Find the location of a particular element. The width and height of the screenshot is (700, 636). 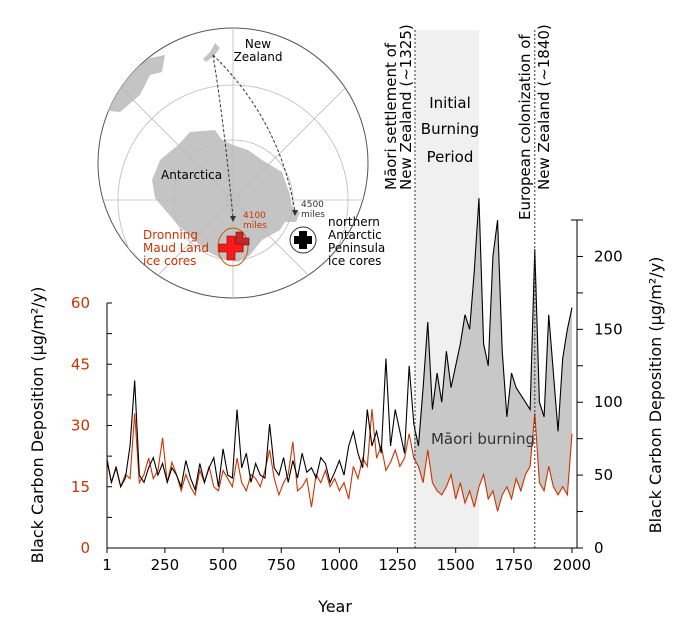

map-dist-nap-1: 4500 is located at coordinates (312, 205).